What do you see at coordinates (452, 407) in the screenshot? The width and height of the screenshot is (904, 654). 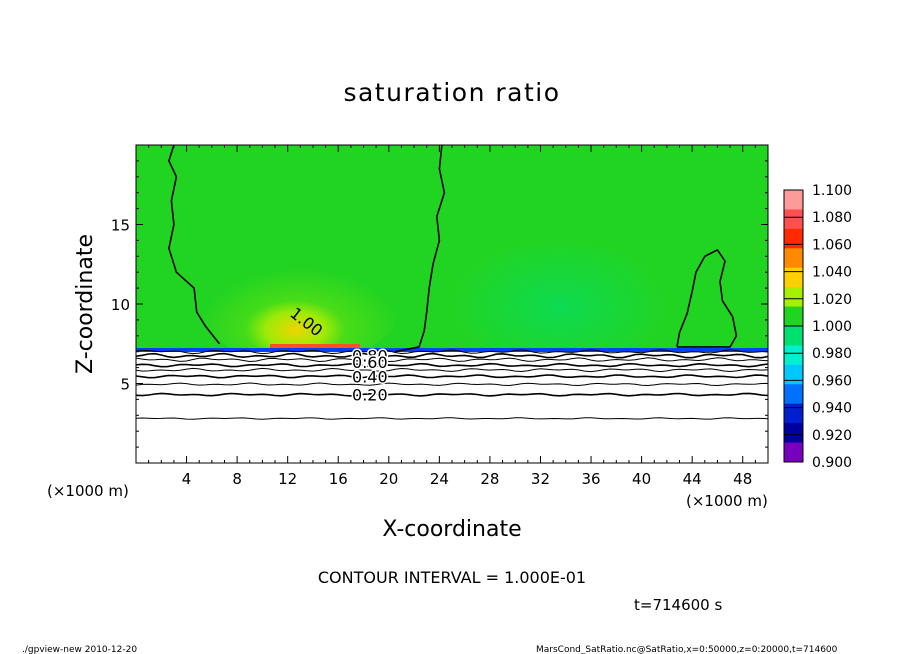 I see `field-white-region` at bounding box center [452, 407].